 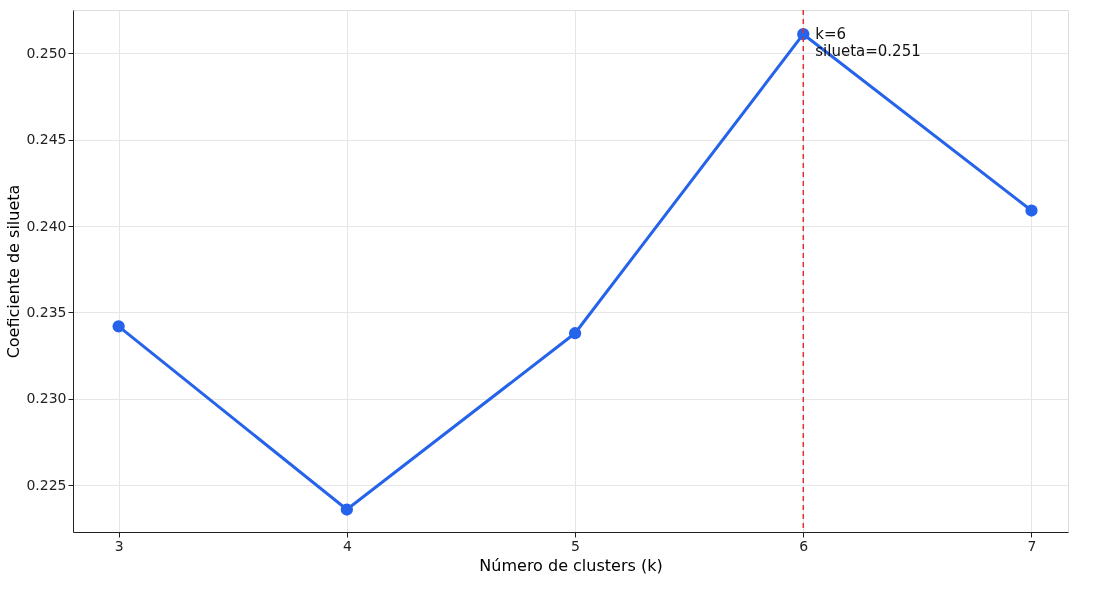 I want to click on y-tick-label: 0.240, so click(x=46, y=225).